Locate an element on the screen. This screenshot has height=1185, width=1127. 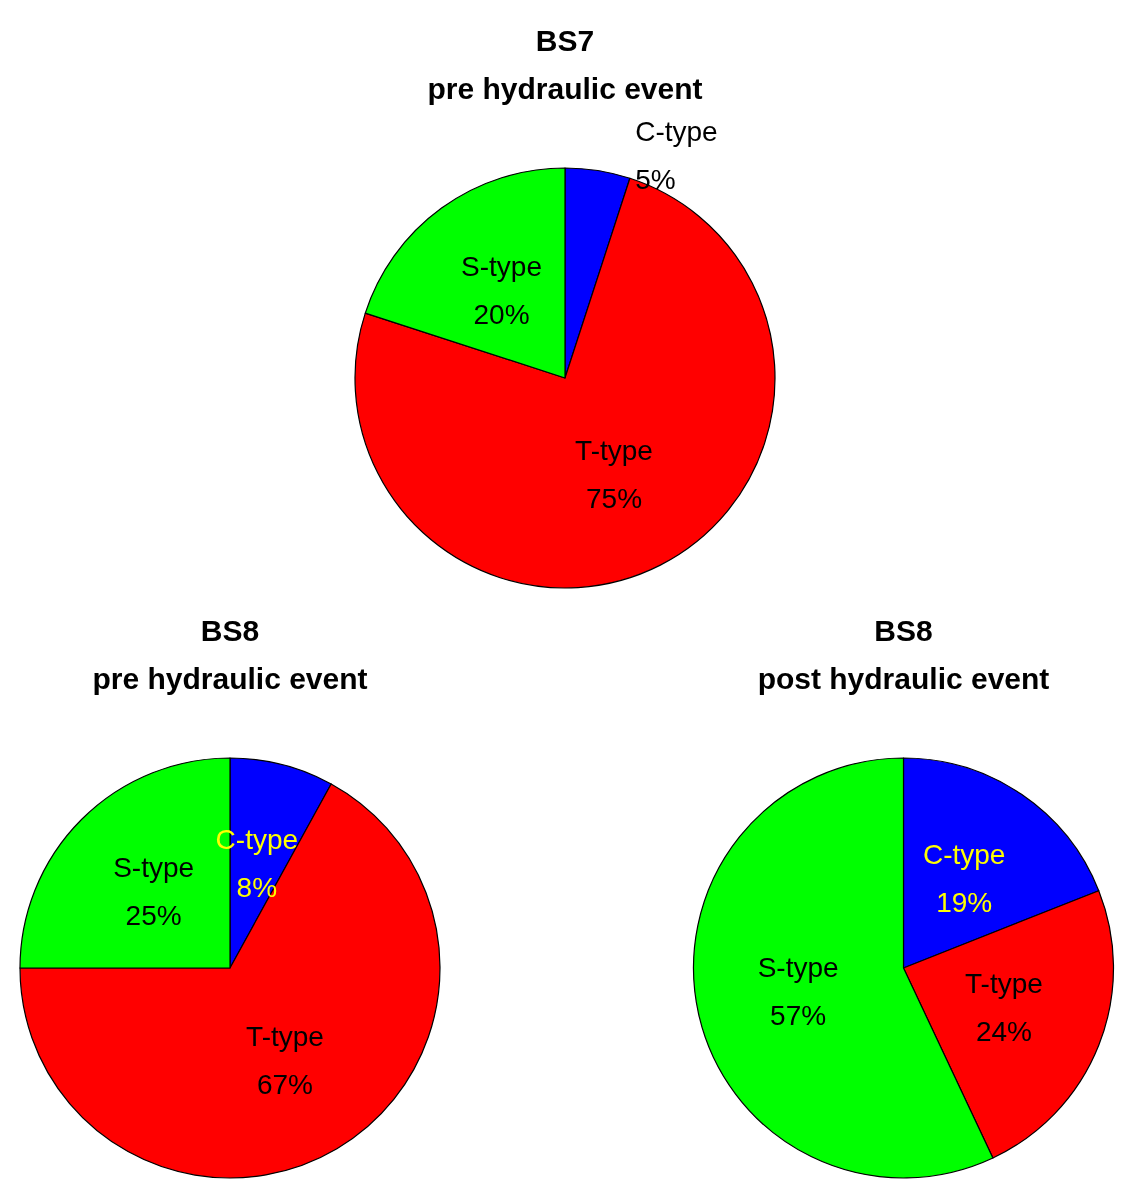
data-label: 25% is located at coordinates (153, 916).